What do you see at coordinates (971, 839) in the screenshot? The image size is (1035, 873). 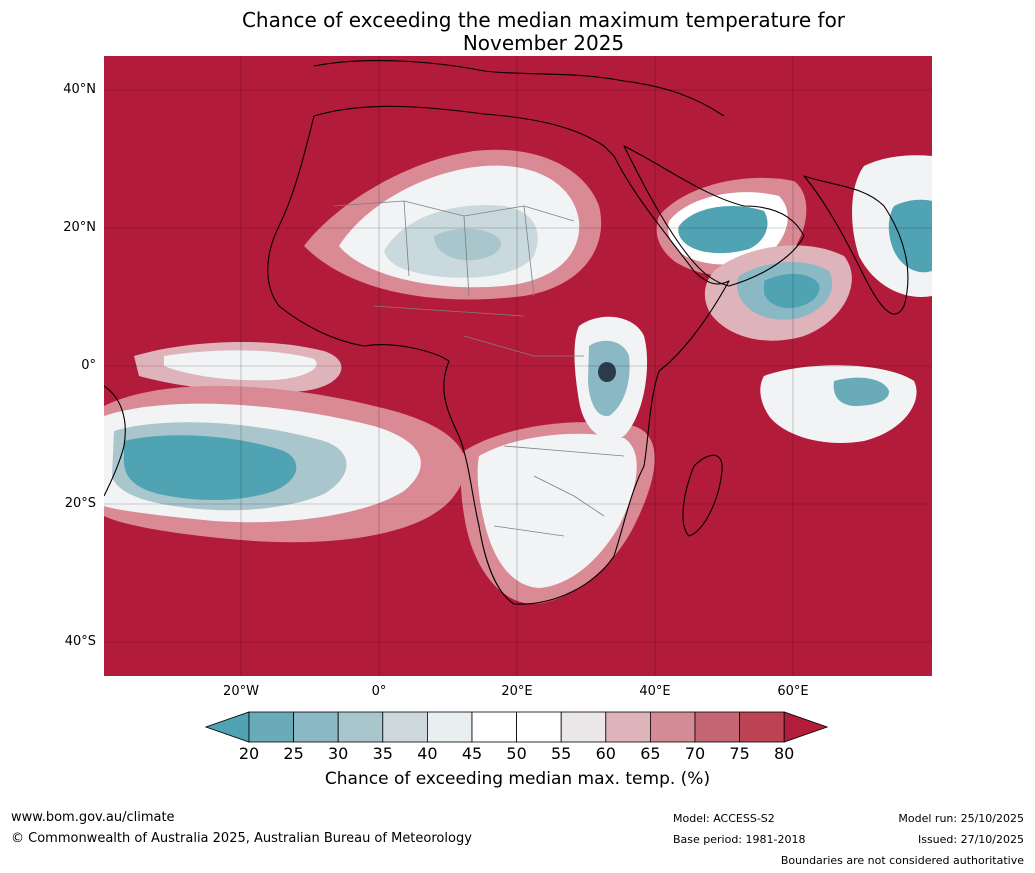 I see `footer-issued: Issued: 27/10/2025` at bounding box center [971, 839].